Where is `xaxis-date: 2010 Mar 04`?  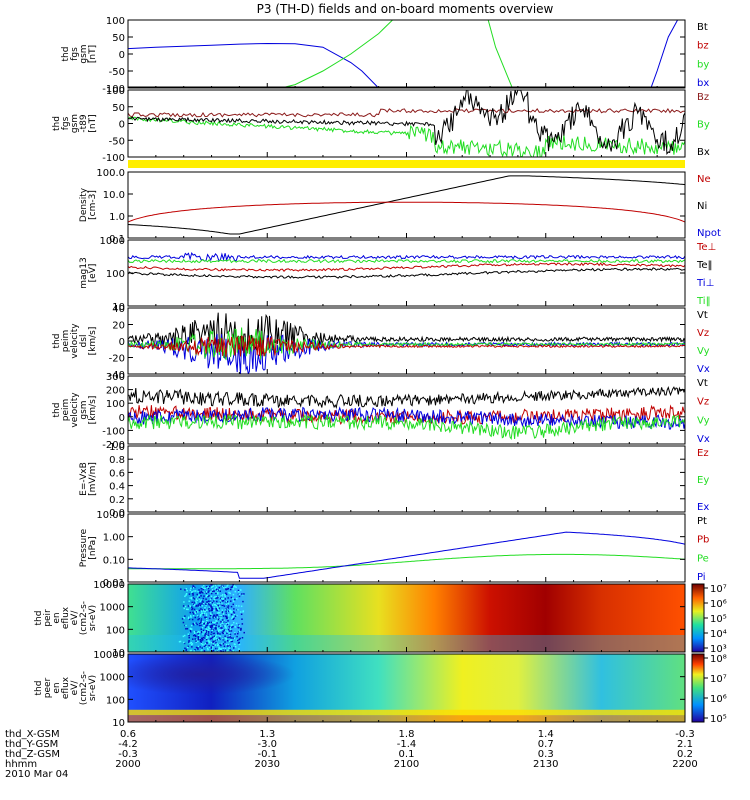 xaxis-date: 2010 Mar 04 is located at coordinates (36, 774).